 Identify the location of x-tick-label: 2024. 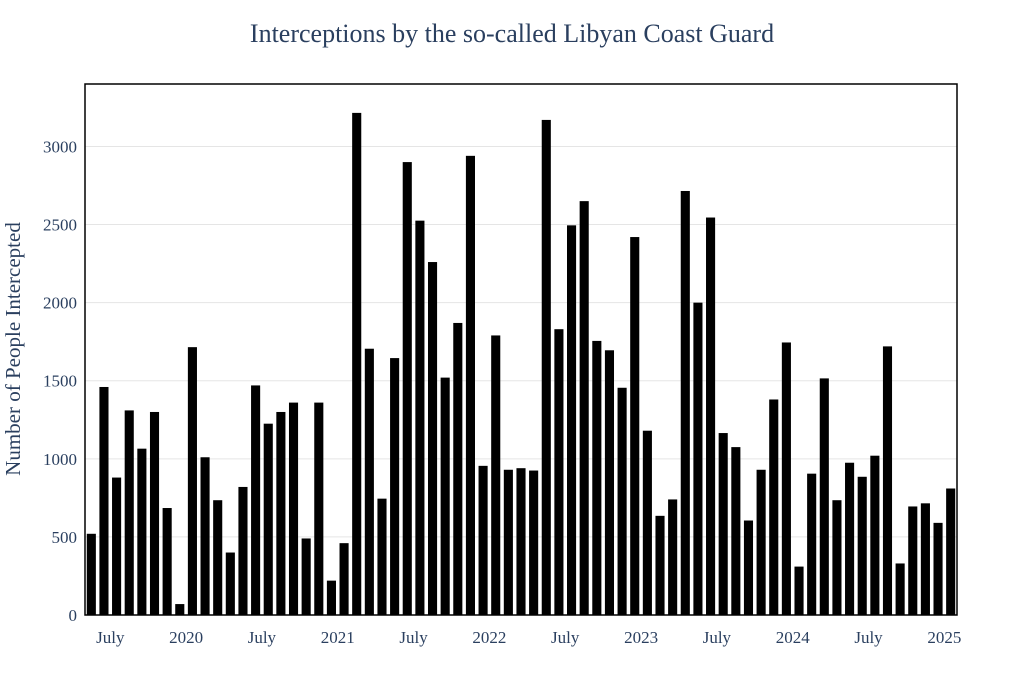
(793, 637).